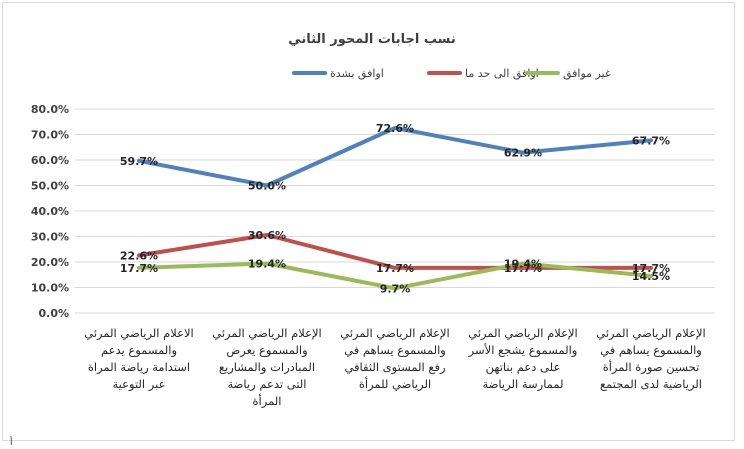  What do you see at coordinates (139, 333) in the screenshot?
I see `x-category-label: الاعلام الرياضي المرئي` at bounding box center [139, 333].